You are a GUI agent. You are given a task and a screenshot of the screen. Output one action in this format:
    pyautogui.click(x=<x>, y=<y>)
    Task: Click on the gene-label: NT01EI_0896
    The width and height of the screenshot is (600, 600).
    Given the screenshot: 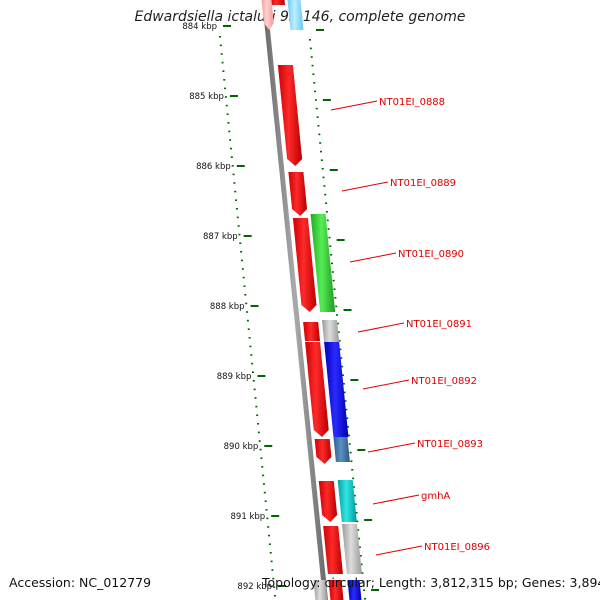 What is the action you would take?
    pyautogui.click(x=457, y=547)
    